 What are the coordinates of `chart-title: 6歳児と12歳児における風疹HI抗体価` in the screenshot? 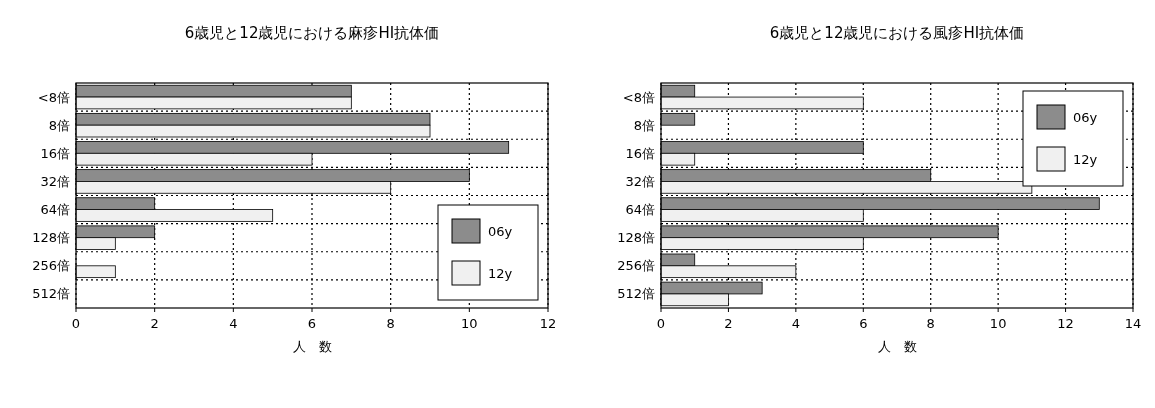 It's located at (897, 33).